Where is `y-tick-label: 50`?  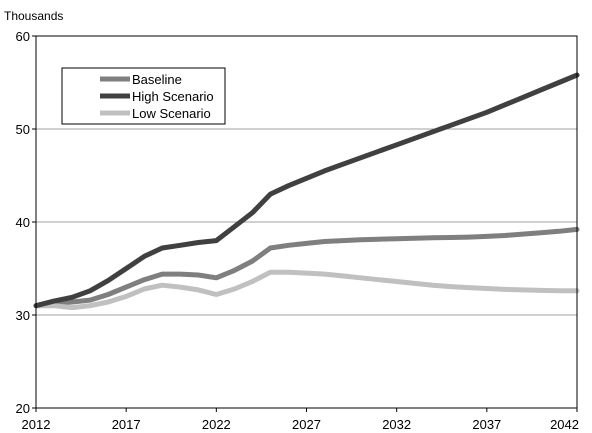 y-tick-label: 50 is located at coordinates (23, 129).